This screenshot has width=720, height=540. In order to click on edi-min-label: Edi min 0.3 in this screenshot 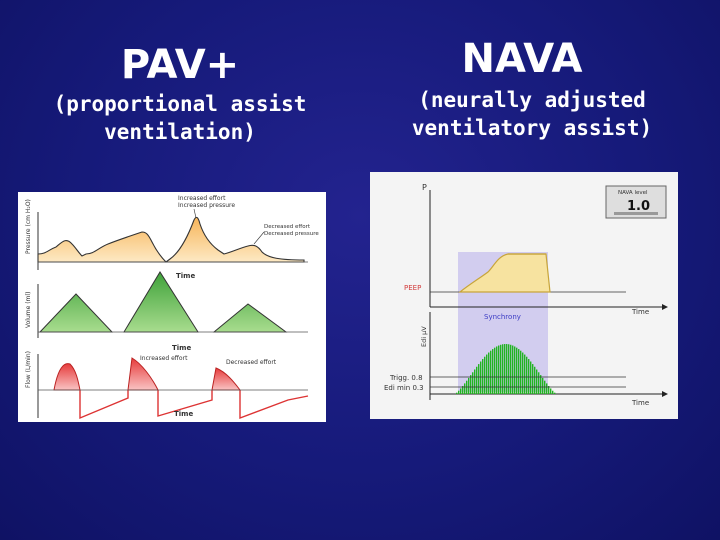, I will do `click(404, 388)`.